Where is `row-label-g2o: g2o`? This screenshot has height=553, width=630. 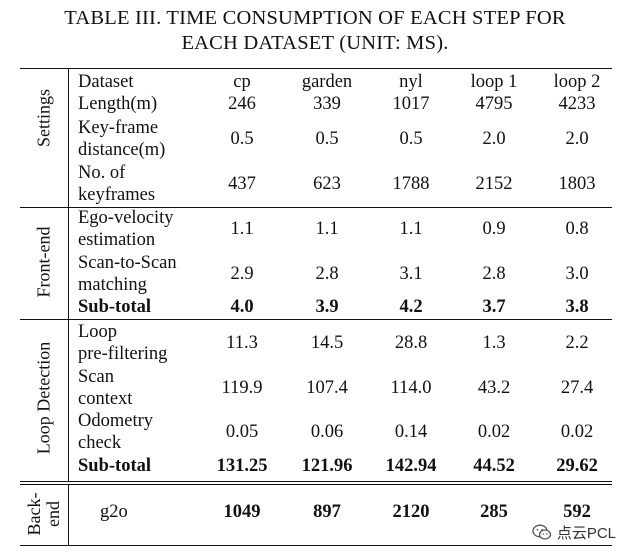
row-label-g2o: g2o is located at coordinates (114, 512).